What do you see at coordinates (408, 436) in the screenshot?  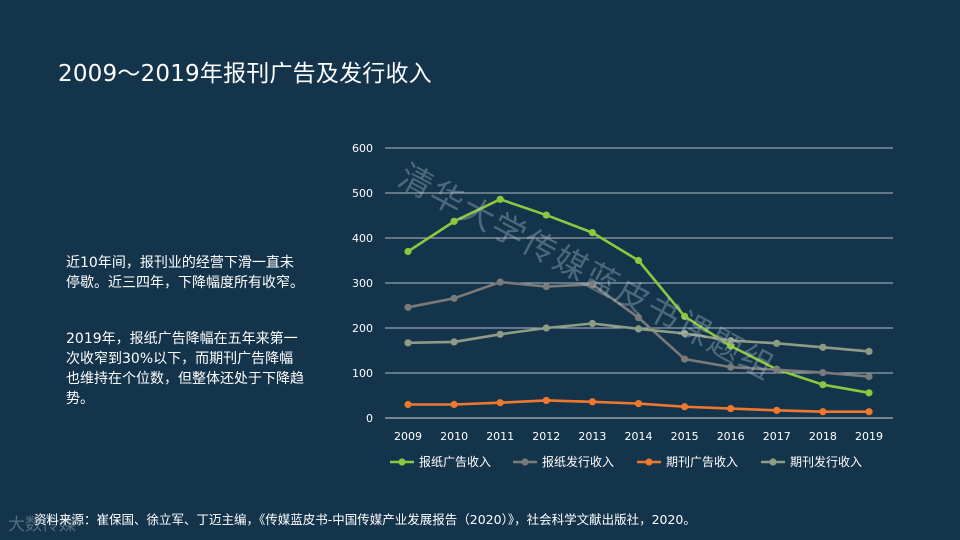 I see `x-tick-label-2009: 2009` at bounding box center [408, 436].